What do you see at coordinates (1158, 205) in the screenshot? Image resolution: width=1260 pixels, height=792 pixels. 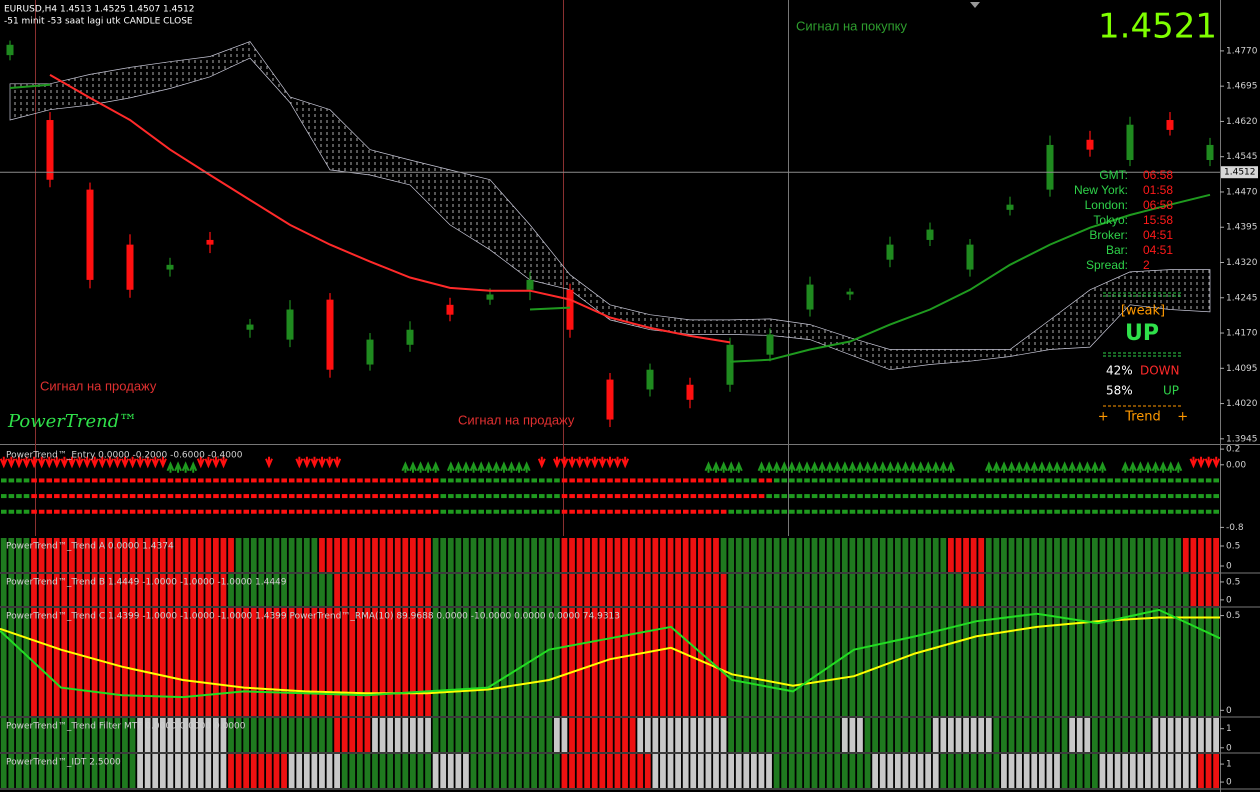 I see `info-value: 06:58` at bounding box center [1158, 205].